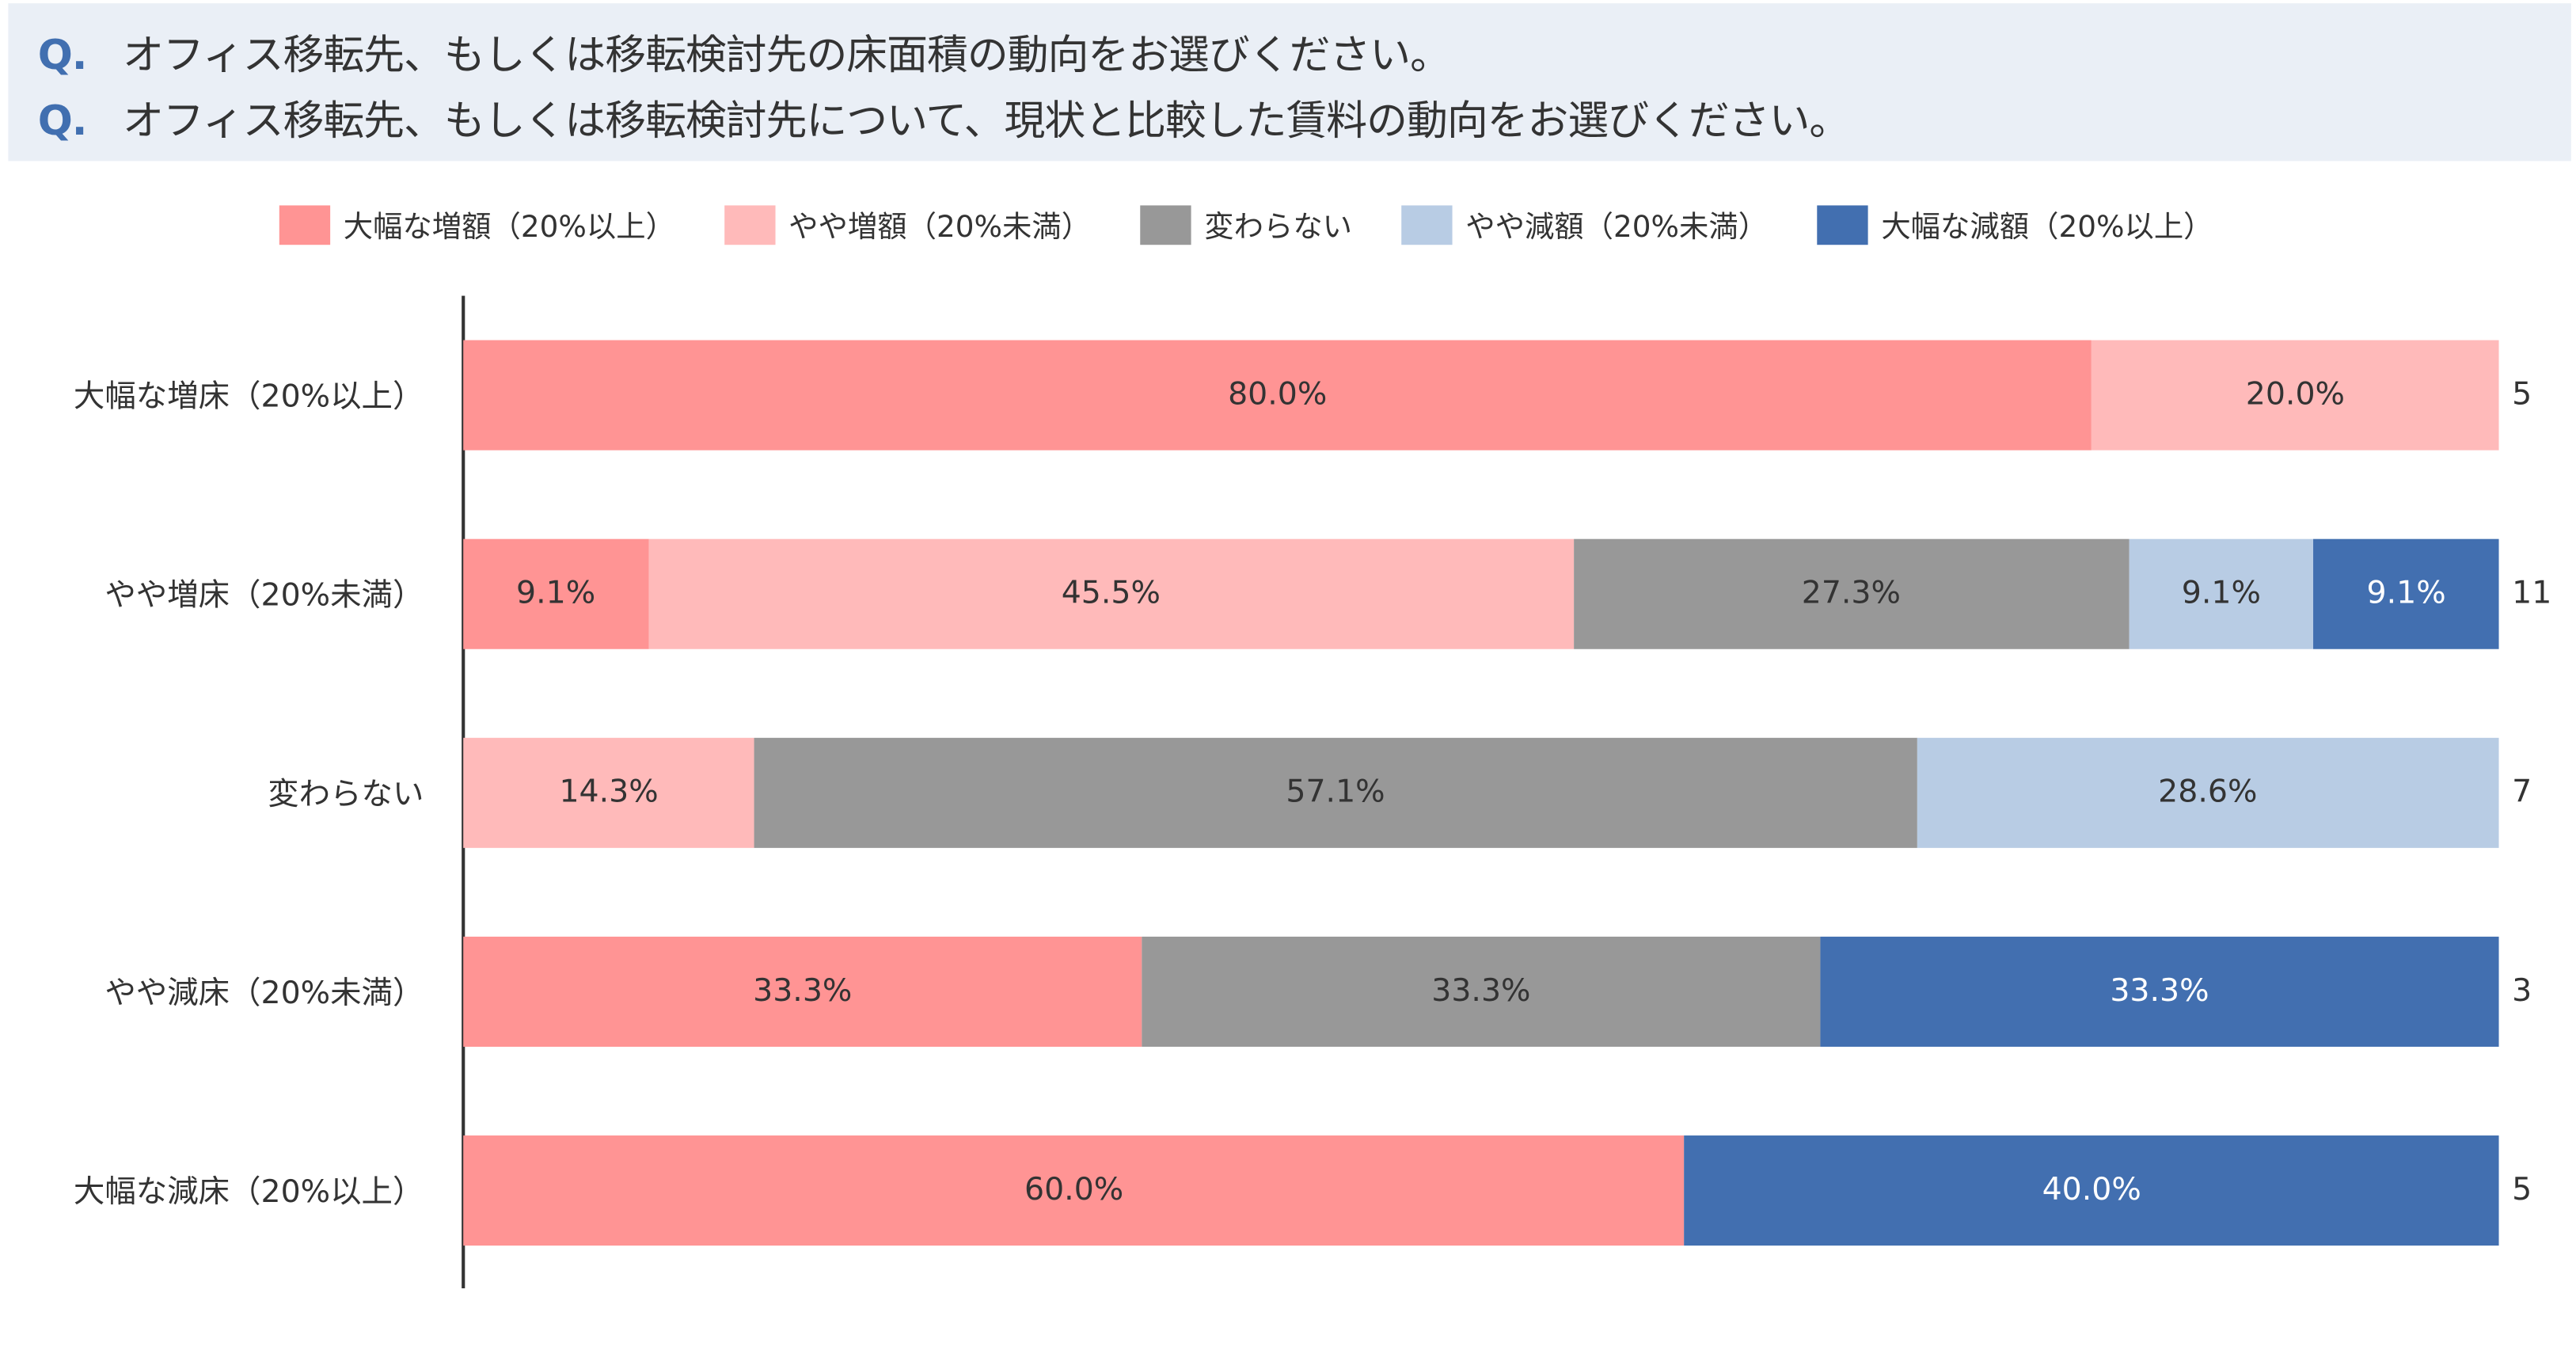 Image resolution: width=2576 pixels, height=1354 pixels. I want to click on data-label: 60.0%, so click(1074, 1189).